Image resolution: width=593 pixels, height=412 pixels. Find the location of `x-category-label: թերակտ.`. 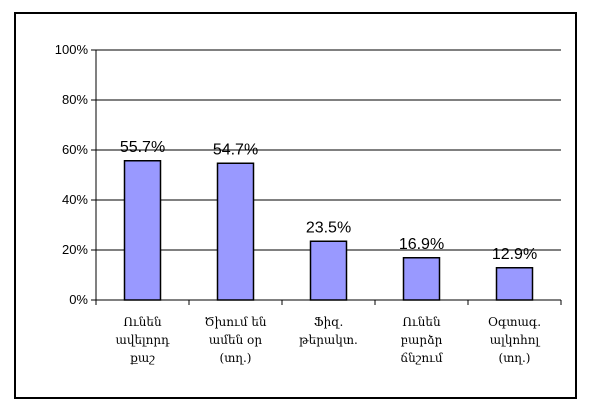

x-category-label: թերակտ. is located at coordinates (328, 340).